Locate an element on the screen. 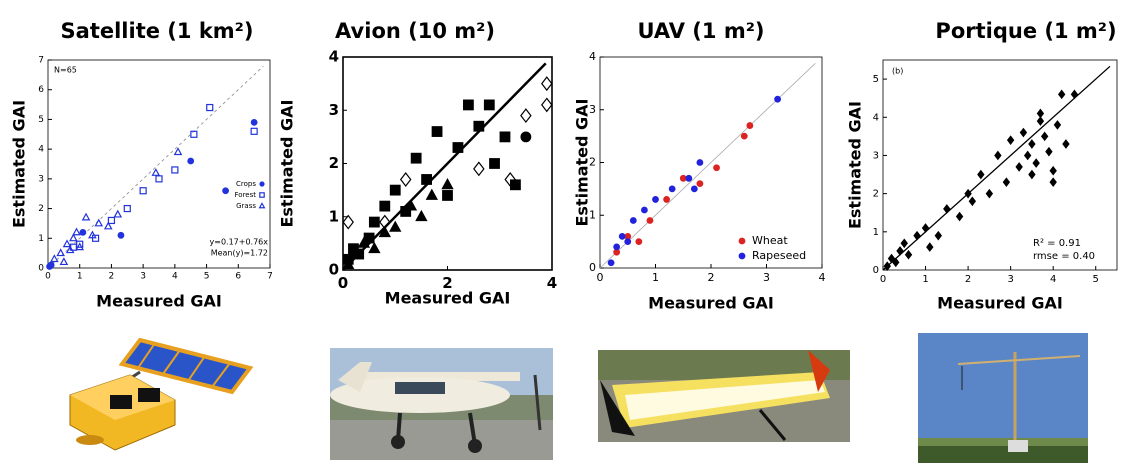 This screenshot has width=1123, height=468. chart-title: Satellite (1 km²) is located at coordinates (157, 31).